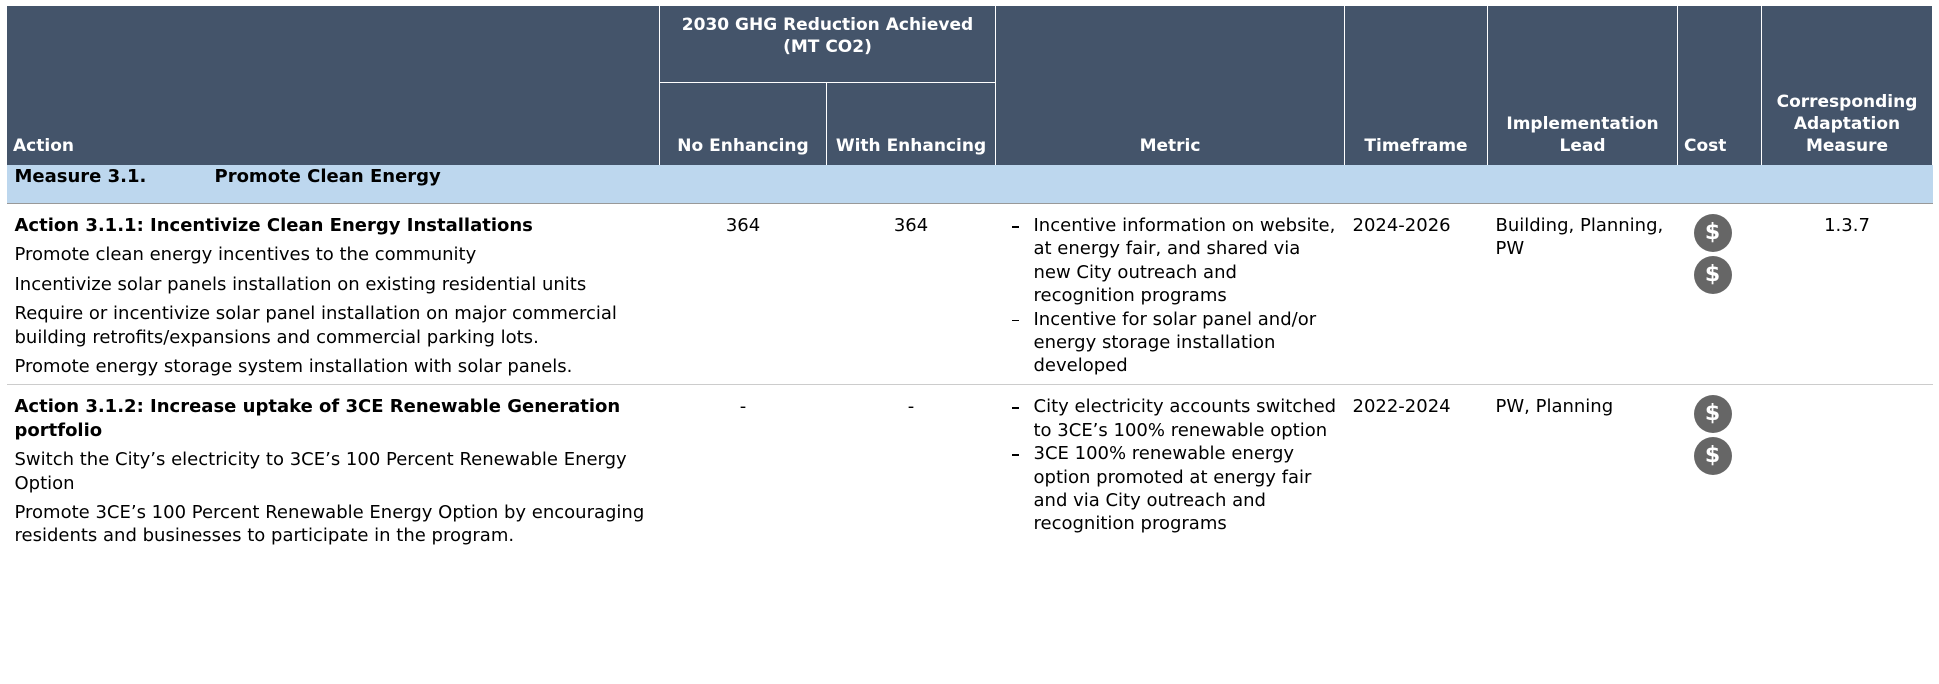 This screenshot has height=684, width=1939. Describe the element at coordinates (1416, 294) in the screenshot. I see `timeframe: 2024-2026` at that location.